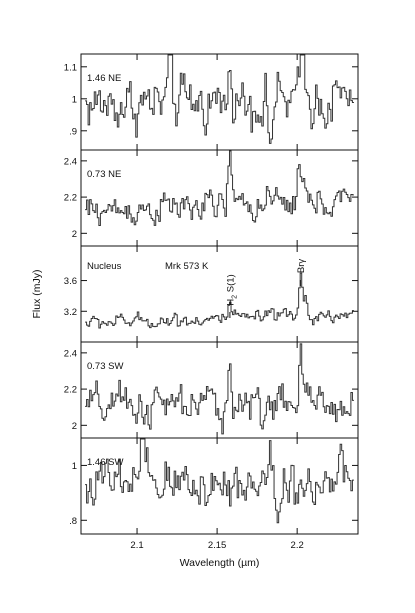 The height and width of the screenshot is (613, 415). What do you see at coordinates (73, 131) in the screenshot?
I see `y-tick-label: .9` at bounding box center [73, 131].